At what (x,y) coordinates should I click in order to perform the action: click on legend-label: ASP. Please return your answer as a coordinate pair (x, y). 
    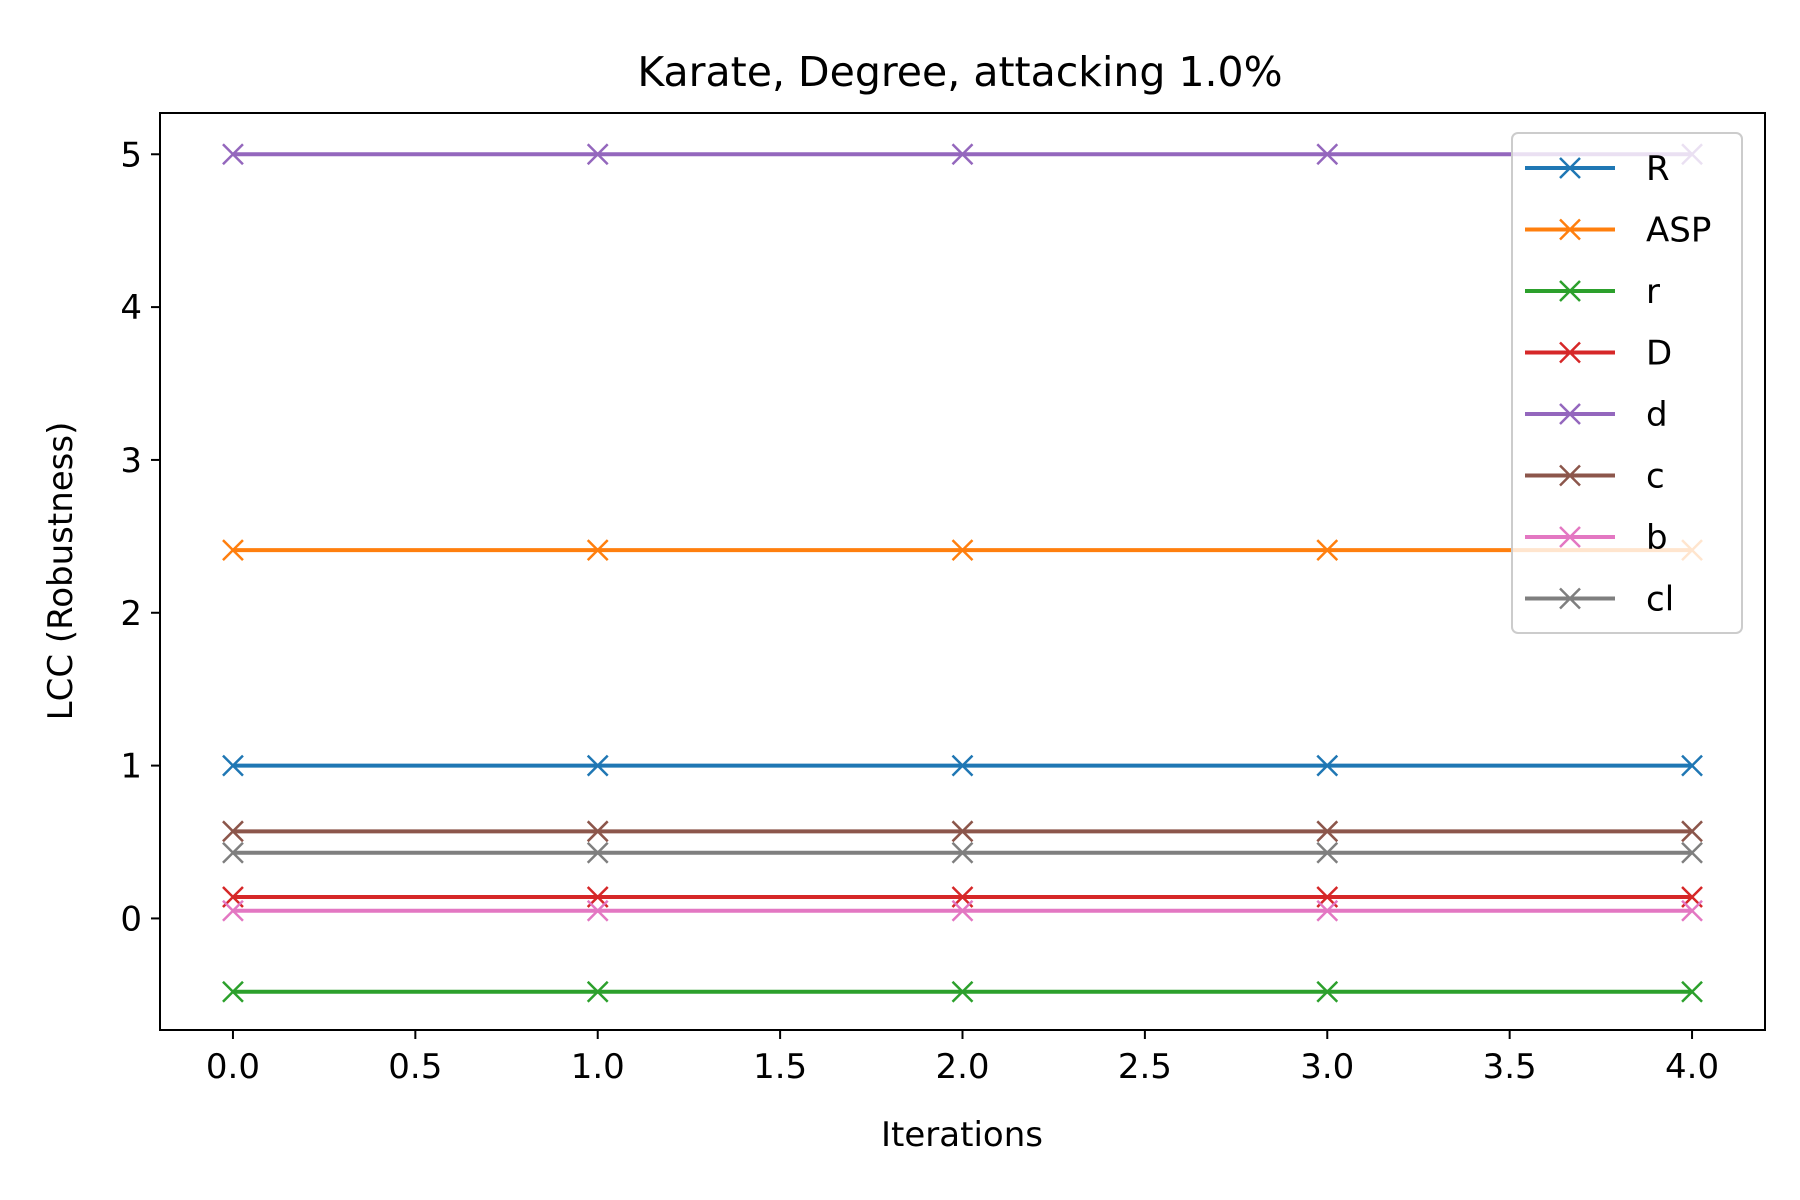
    Looking at the image, I should click on (1678, 231).